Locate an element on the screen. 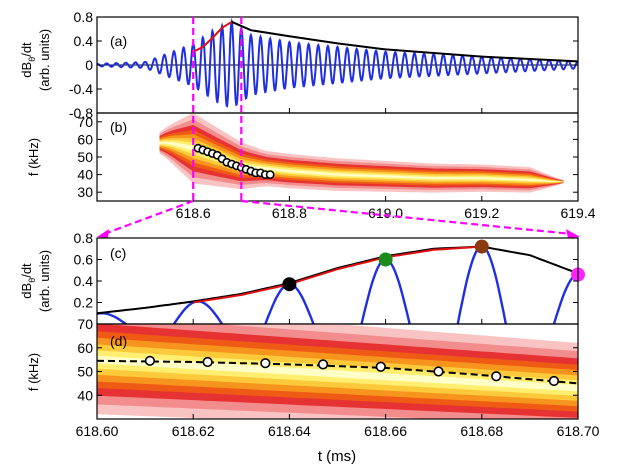  panel-d-xlabel: t (ms) is located at coordinates (337, 456).